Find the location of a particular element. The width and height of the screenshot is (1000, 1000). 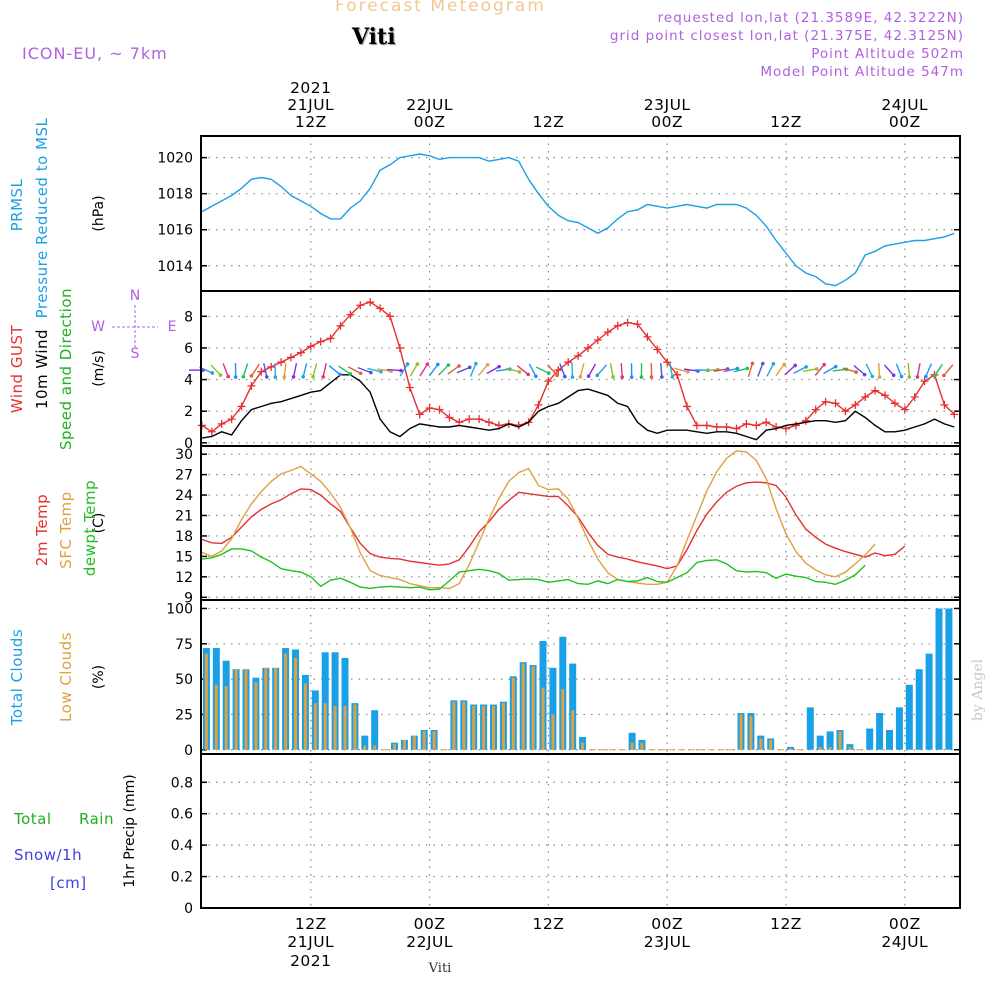

precip-total-label: Total is located at coordinates (32, 819).